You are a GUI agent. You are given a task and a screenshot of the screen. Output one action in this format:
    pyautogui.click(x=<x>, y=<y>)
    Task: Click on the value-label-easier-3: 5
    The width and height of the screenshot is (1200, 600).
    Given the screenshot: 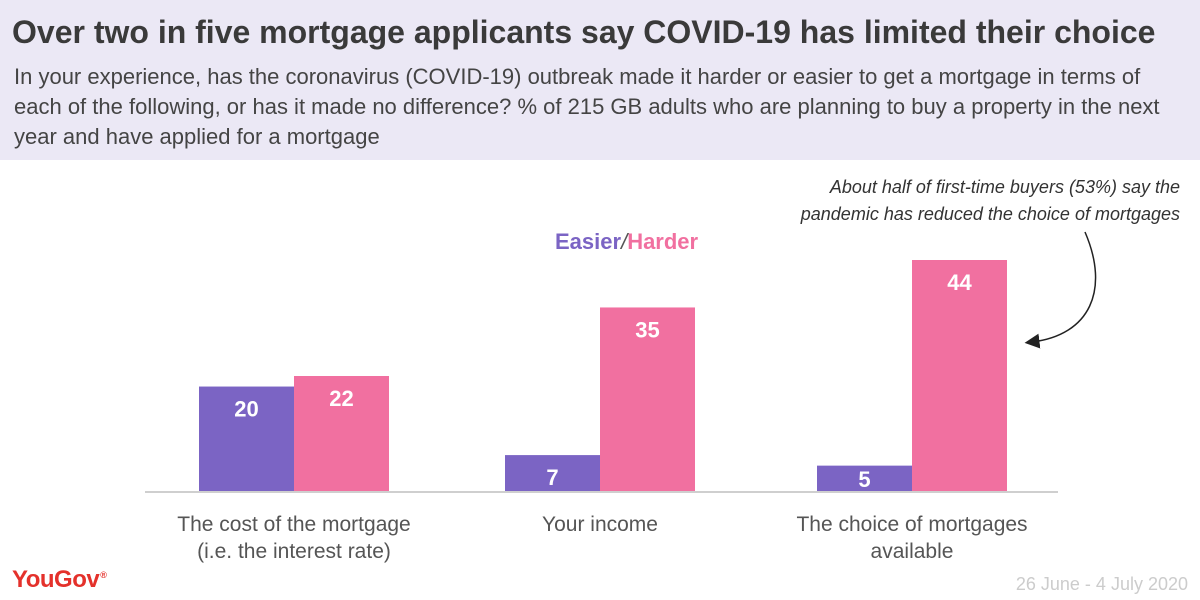 What is the action you would take?
    pyautogui.click(x=864, y=479)
    